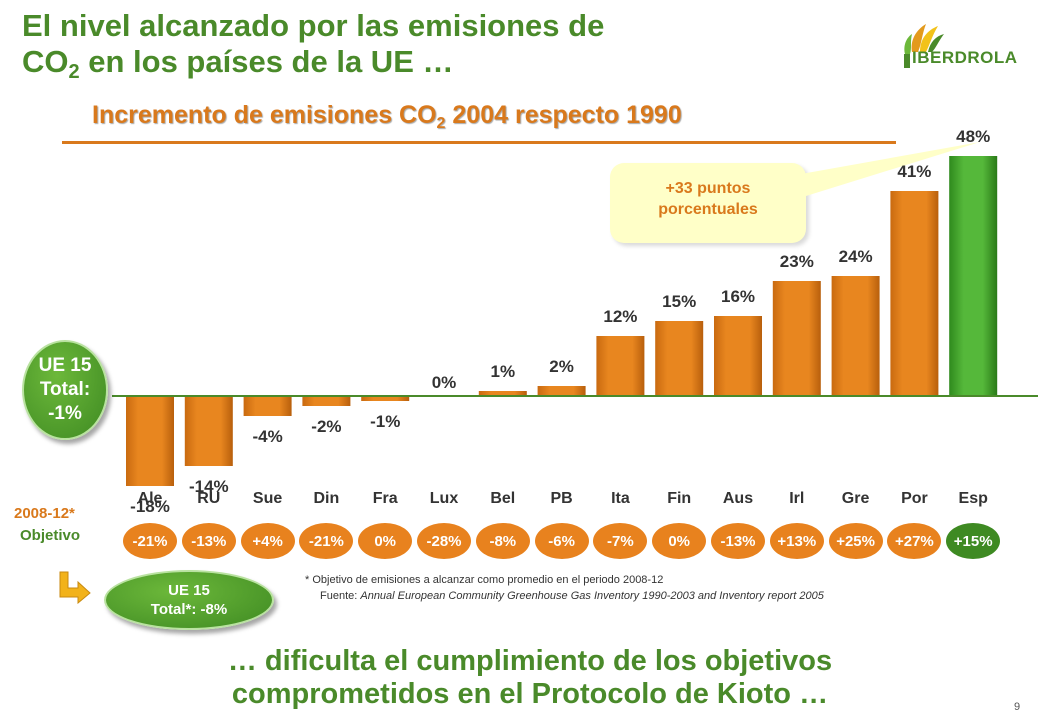  Describe the element at coordinates (326, 541) in the screenshot. I see `objective-pill-din: -21%` at that location.